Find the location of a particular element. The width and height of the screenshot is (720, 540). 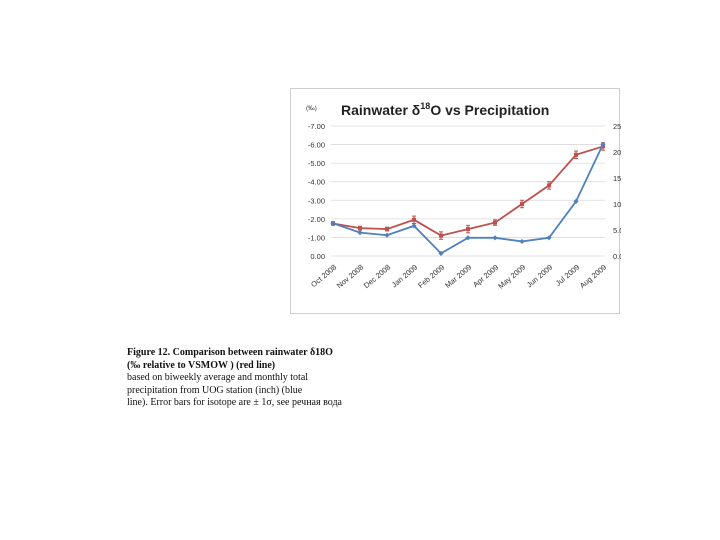

x-tick-label: Oct 2008 is located at coordinates (323, 276).